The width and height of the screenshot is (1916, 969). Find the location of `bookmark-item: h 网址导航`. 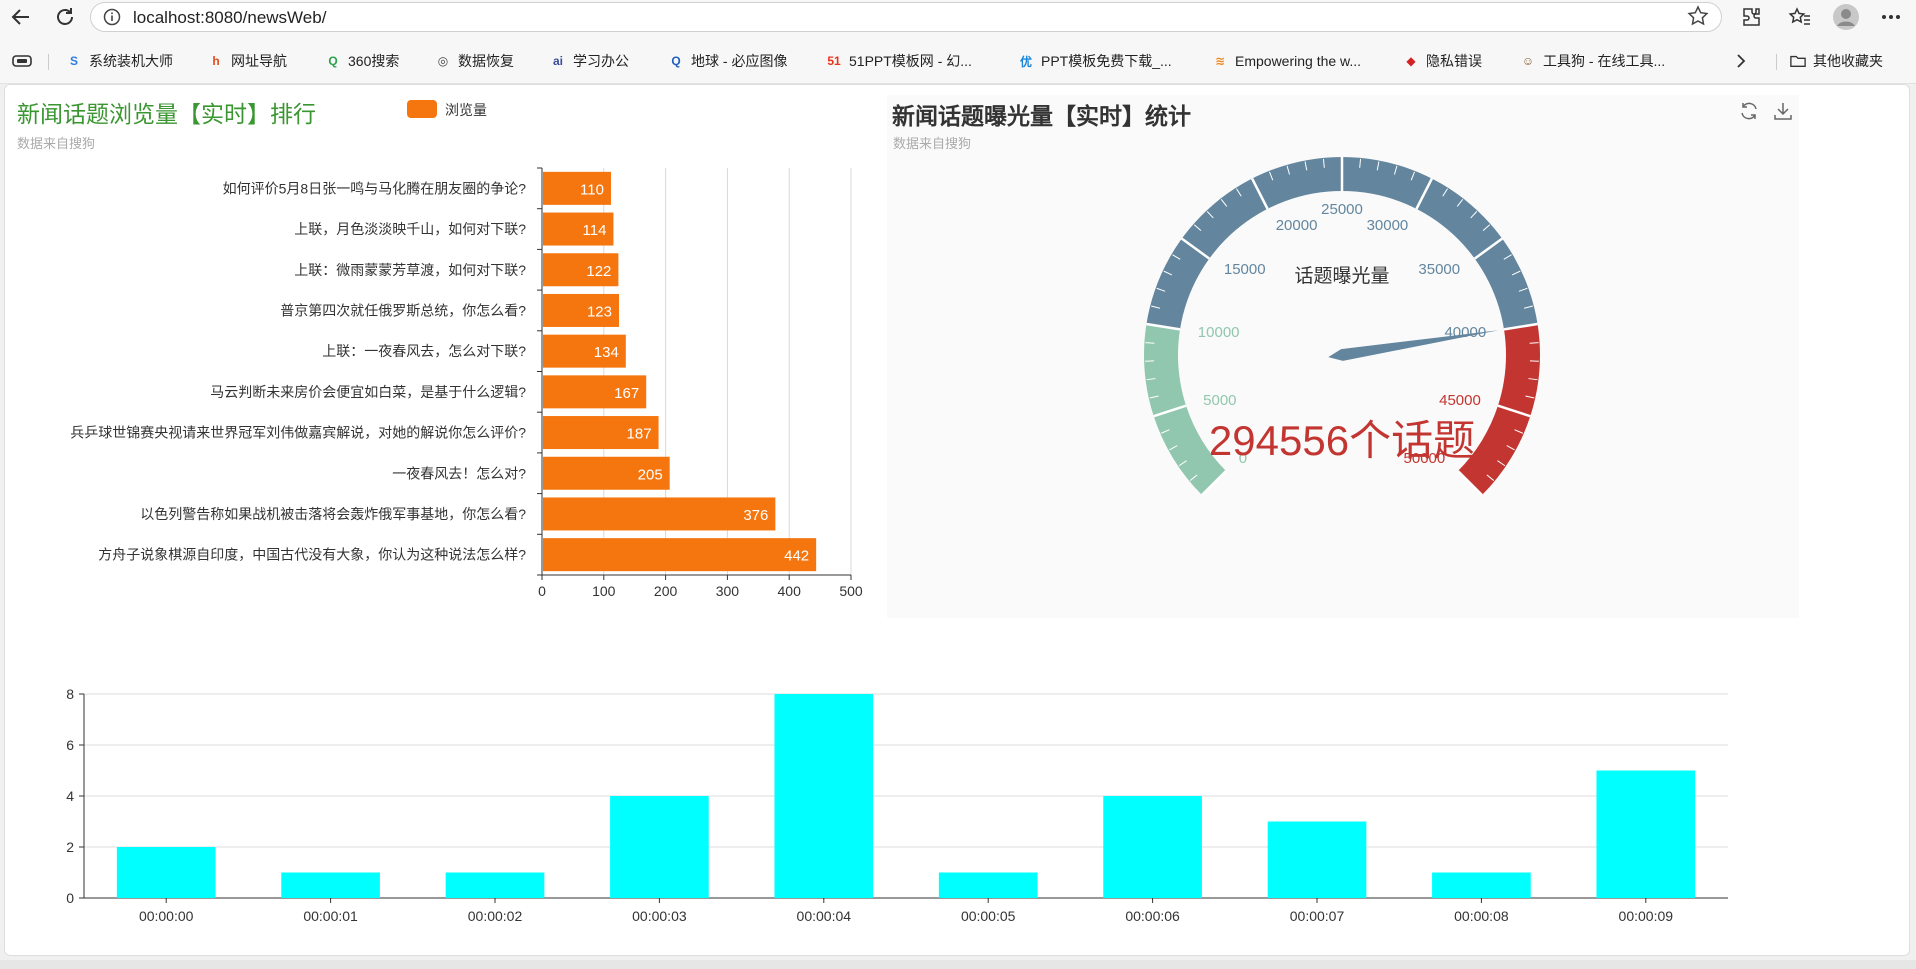

bookmark-item: h 网址导航 is located at coordinates (247, 61).